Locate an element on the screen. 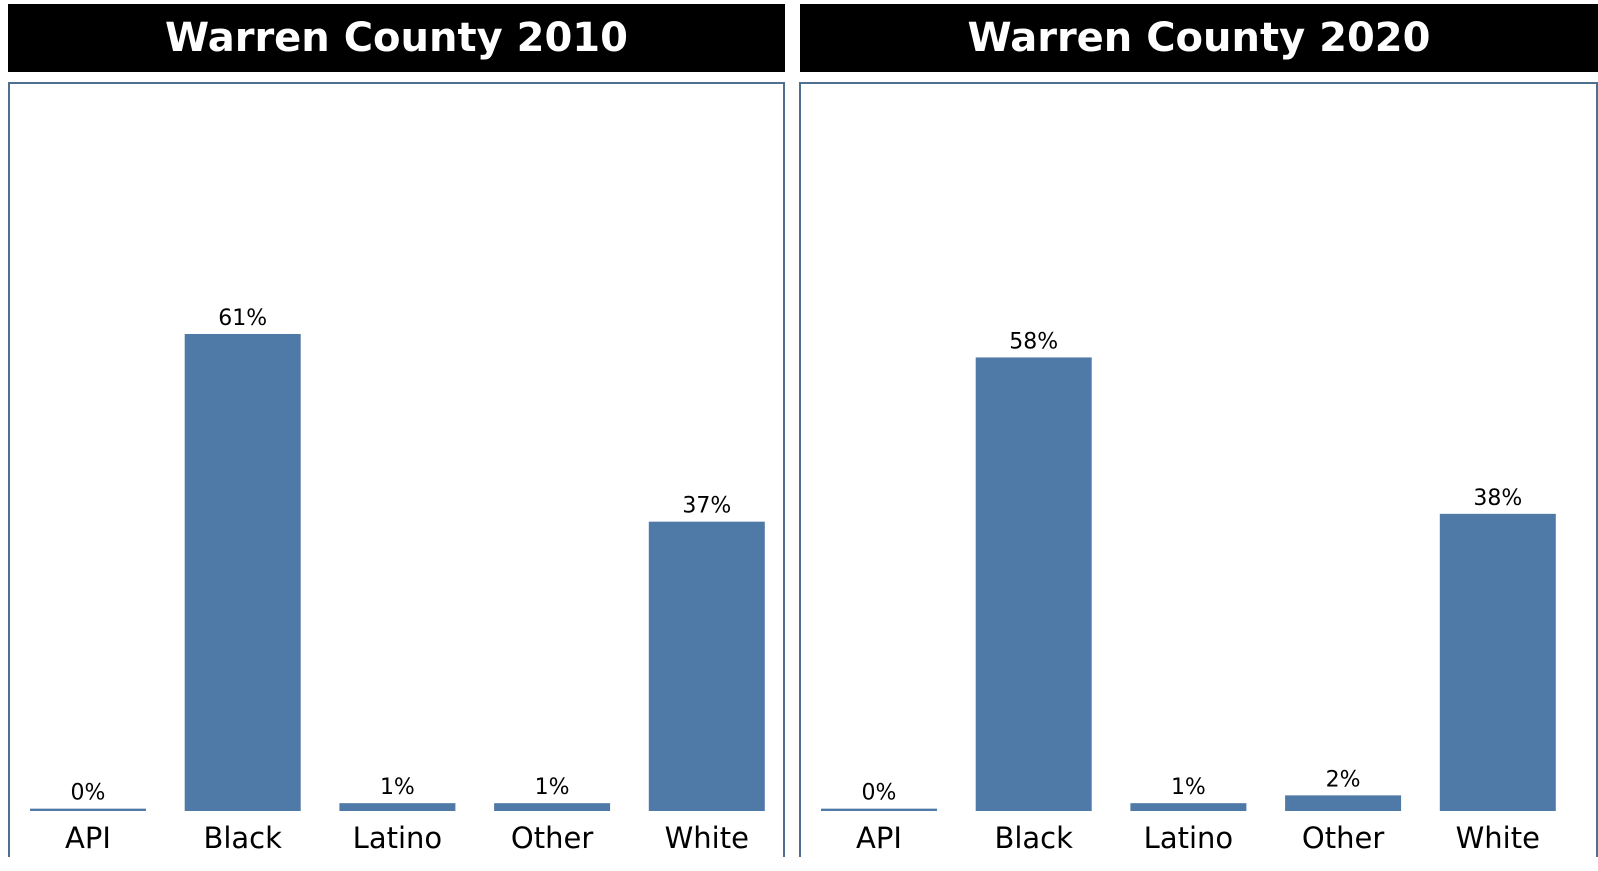 The image size is (1598, 871). data-label-other: 2% is located at coordinates (1343, 779).